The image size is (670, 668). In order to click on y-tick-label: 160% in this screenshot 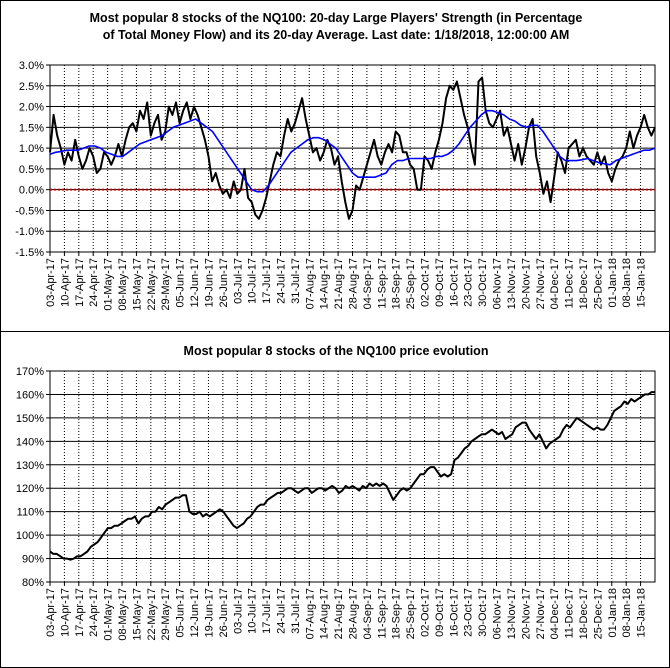, I will do `click(30, 395)`.